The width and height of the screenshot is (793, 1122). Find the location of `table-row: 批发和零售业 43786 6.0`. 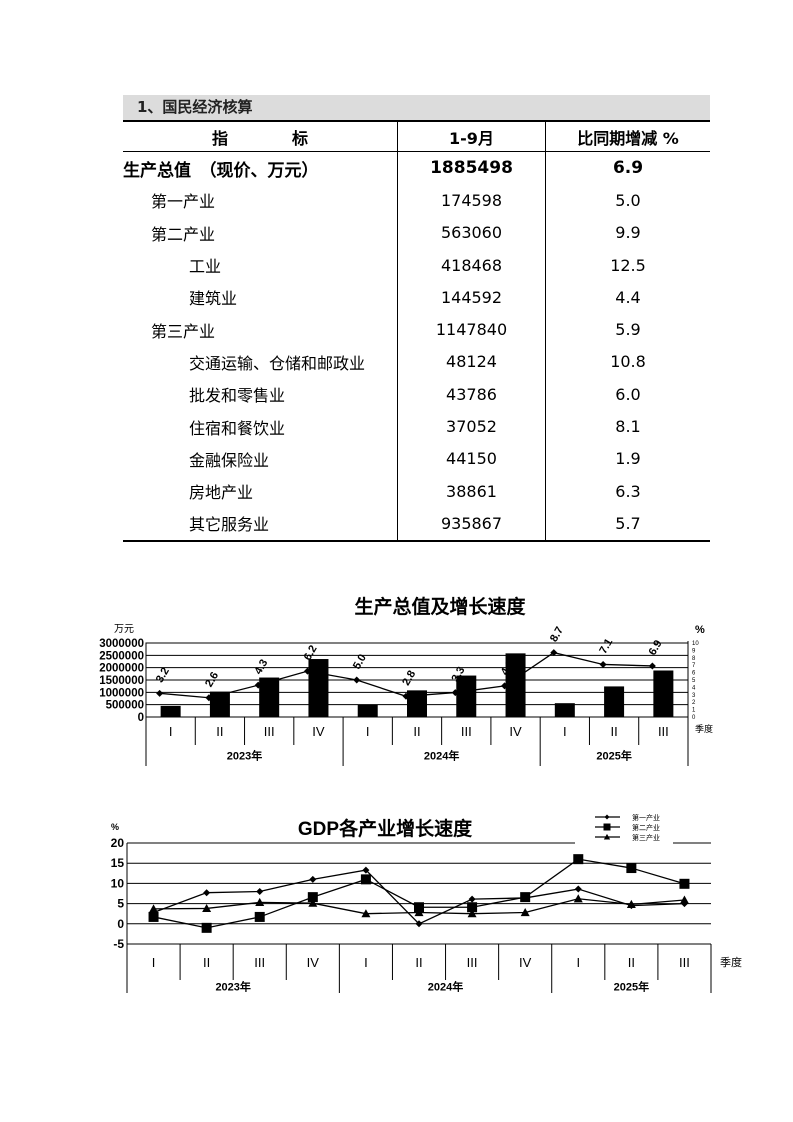

table-row: 批发和零售业 43786 6.0 is located at coordinates (416, 394).